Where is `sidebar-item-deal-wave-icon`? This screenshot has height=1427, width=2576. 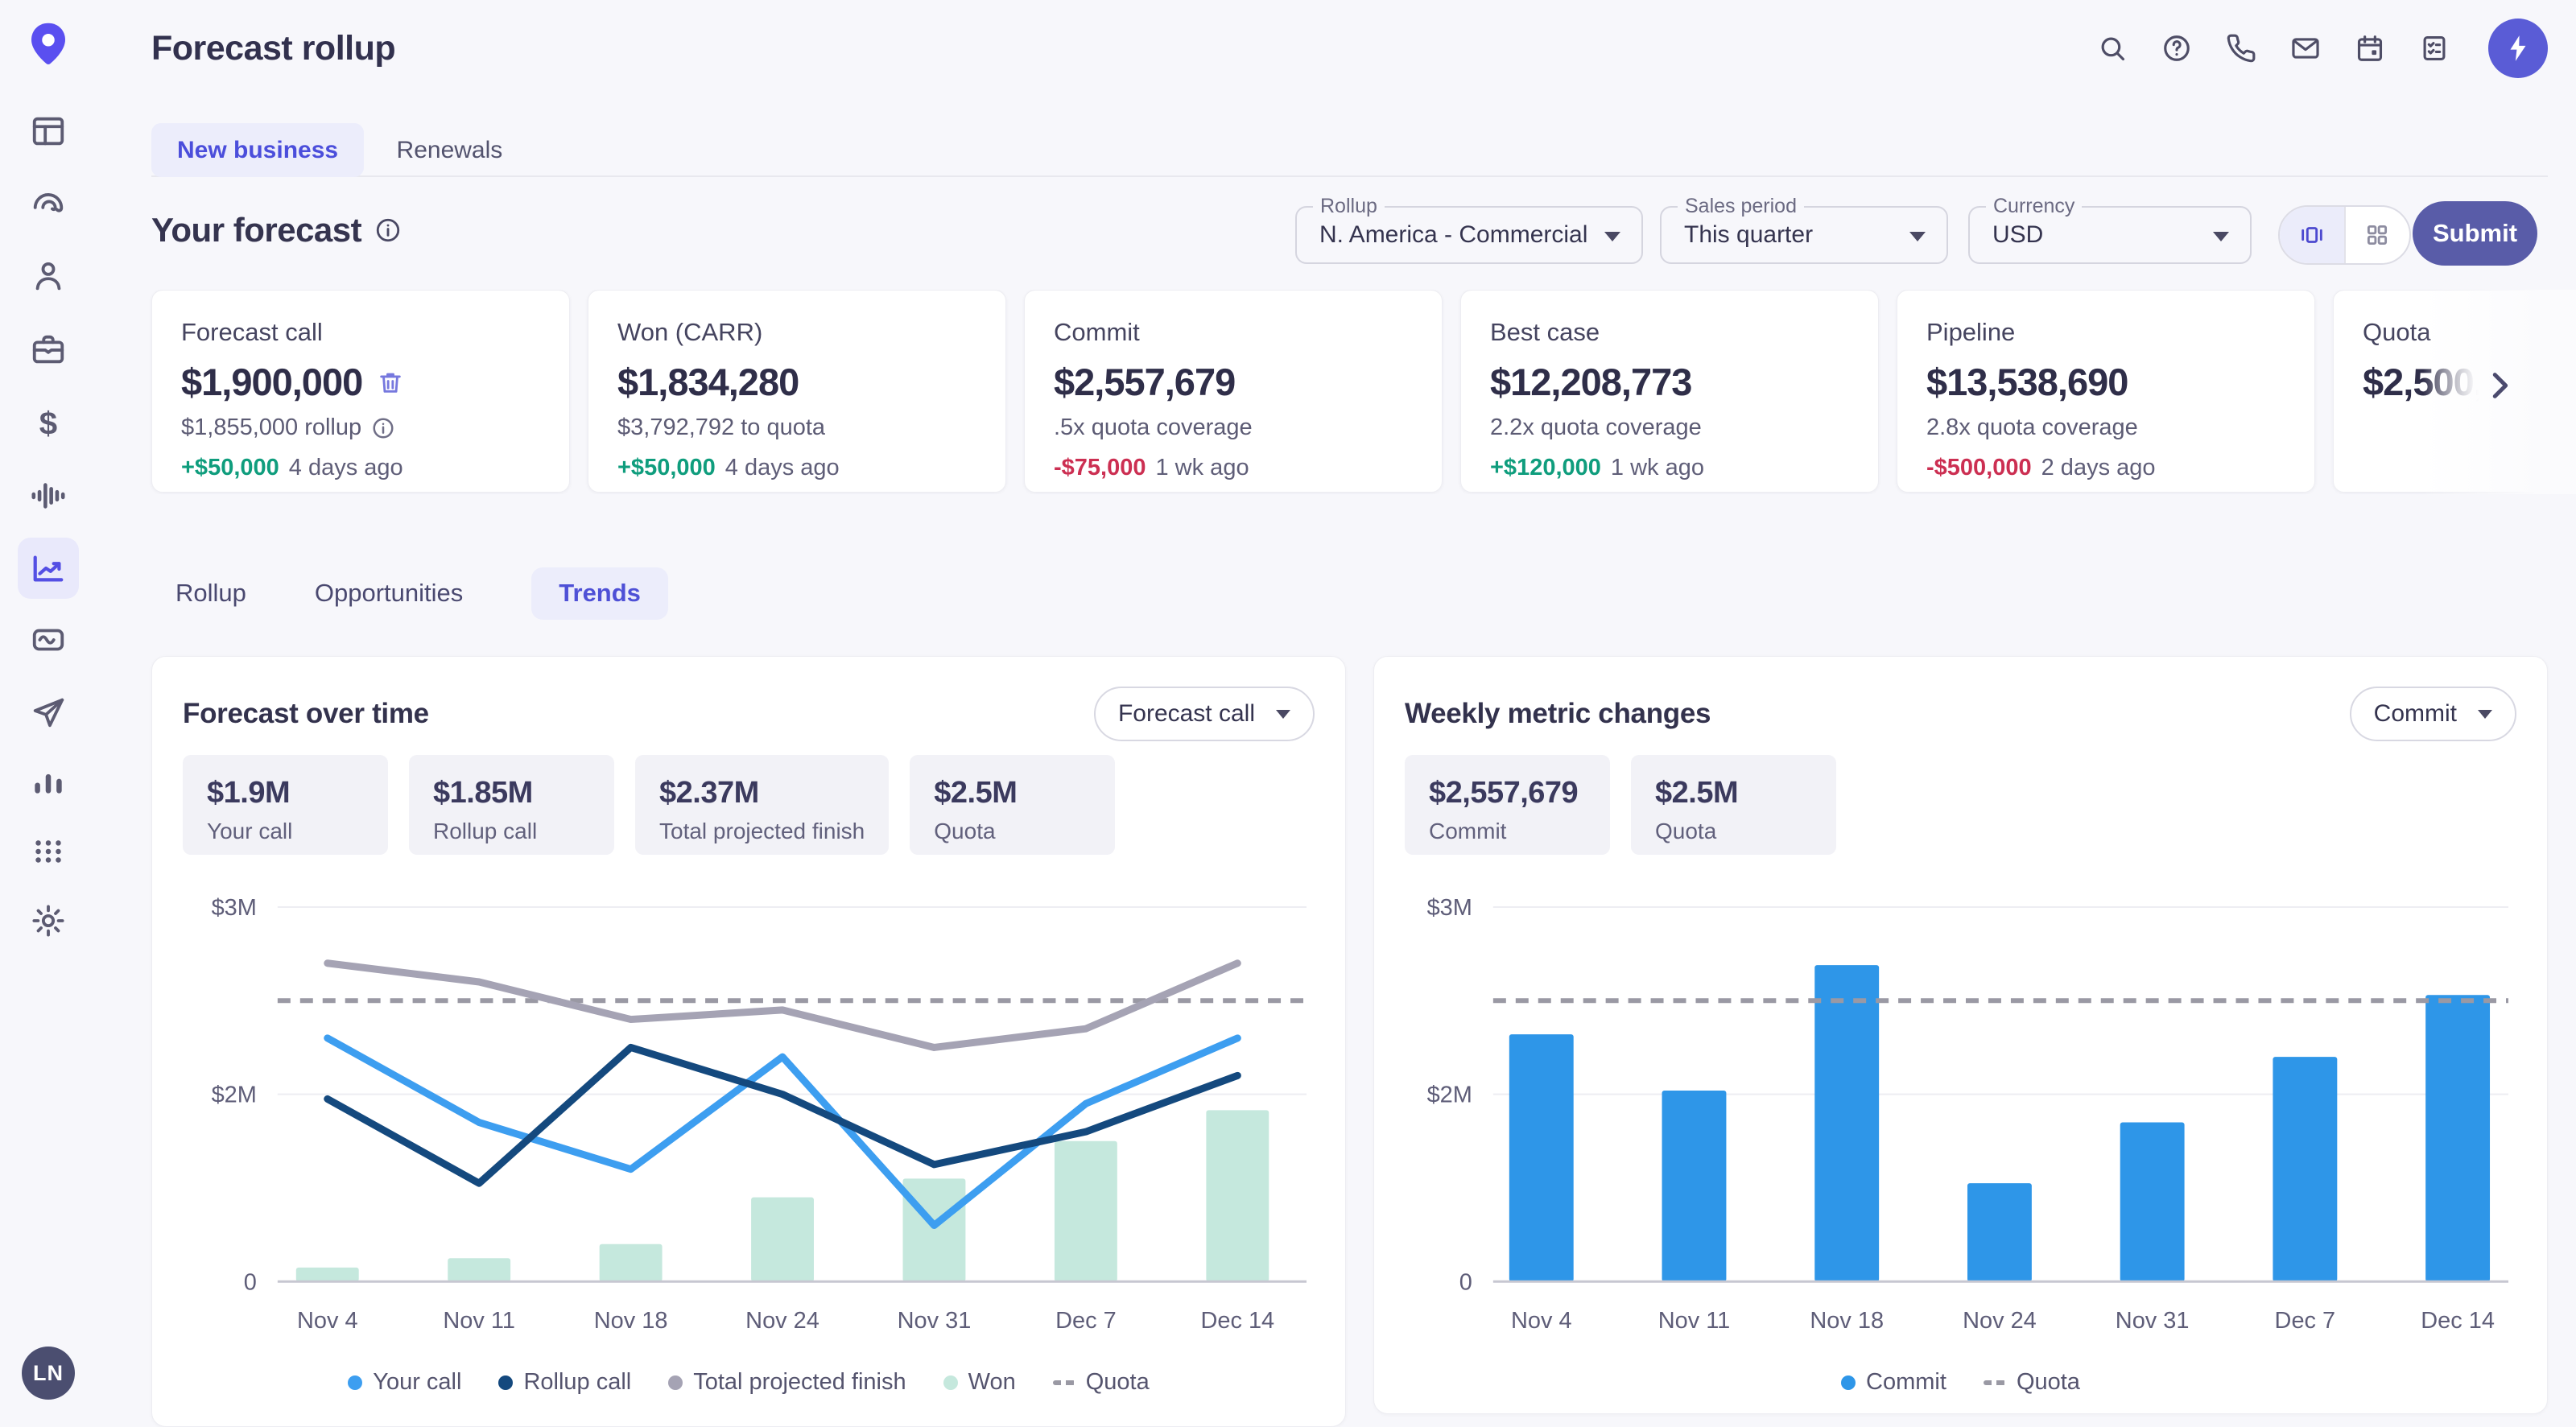 sidebar-item-deal-wave-icon is located at coordinates (48, 639).